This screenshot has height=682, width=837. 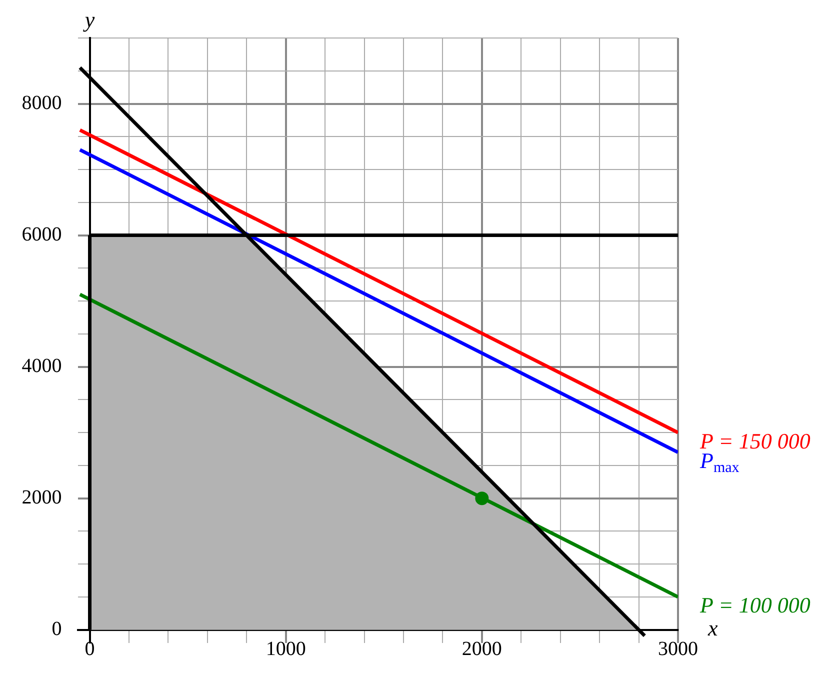 What do you see at coordinates (754, 605) in the screenshot?
I see `series-label: P = 100 000` at bounding box center [754, 605].